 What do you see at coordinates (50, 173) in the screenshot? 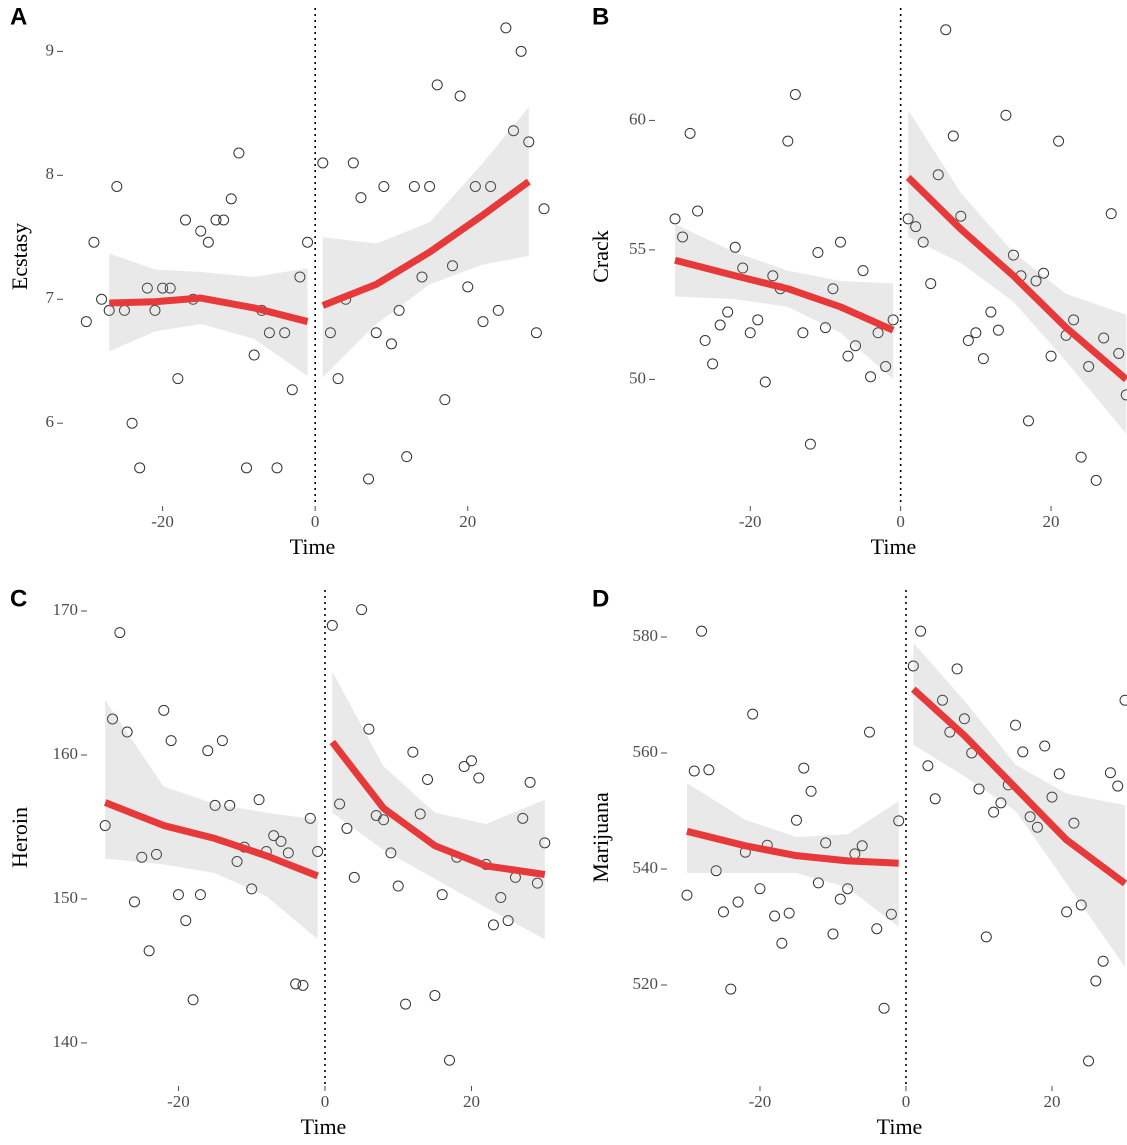
I see `y-tick-label: 8` at bounding box center [50, 173].